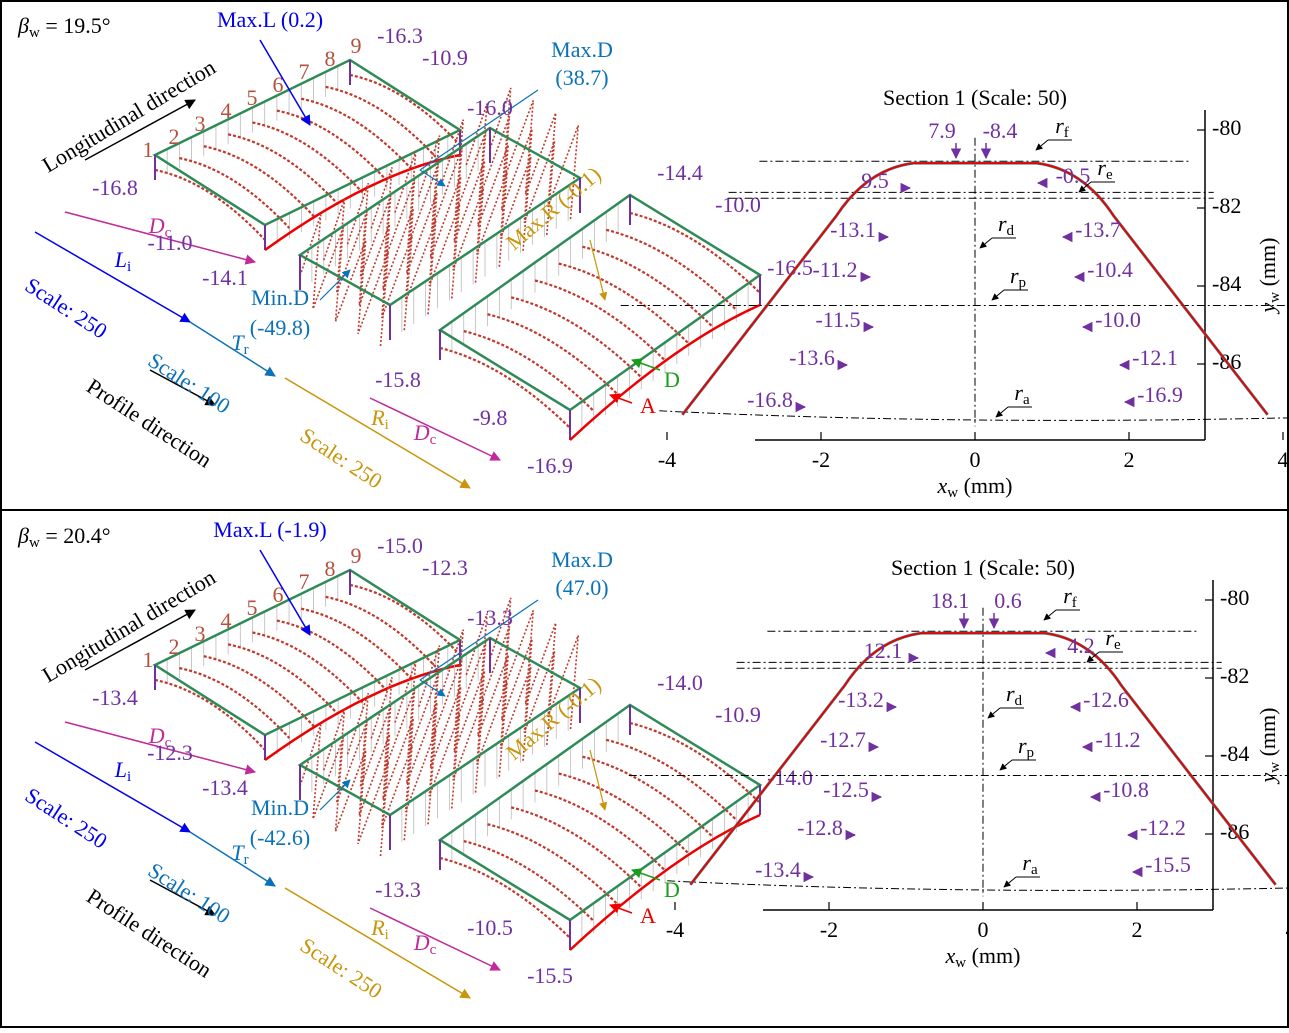  Describe the element at coordinates (398, 889) in the screenshot. I see `surface-label: -13.3` at that location.